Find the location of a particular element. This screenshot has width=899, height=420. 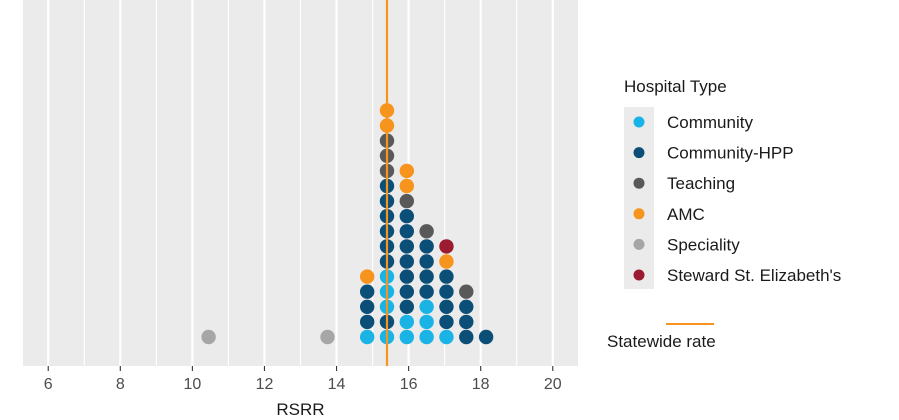

x-tick-label: 14 is located at coordinates (337, 384).